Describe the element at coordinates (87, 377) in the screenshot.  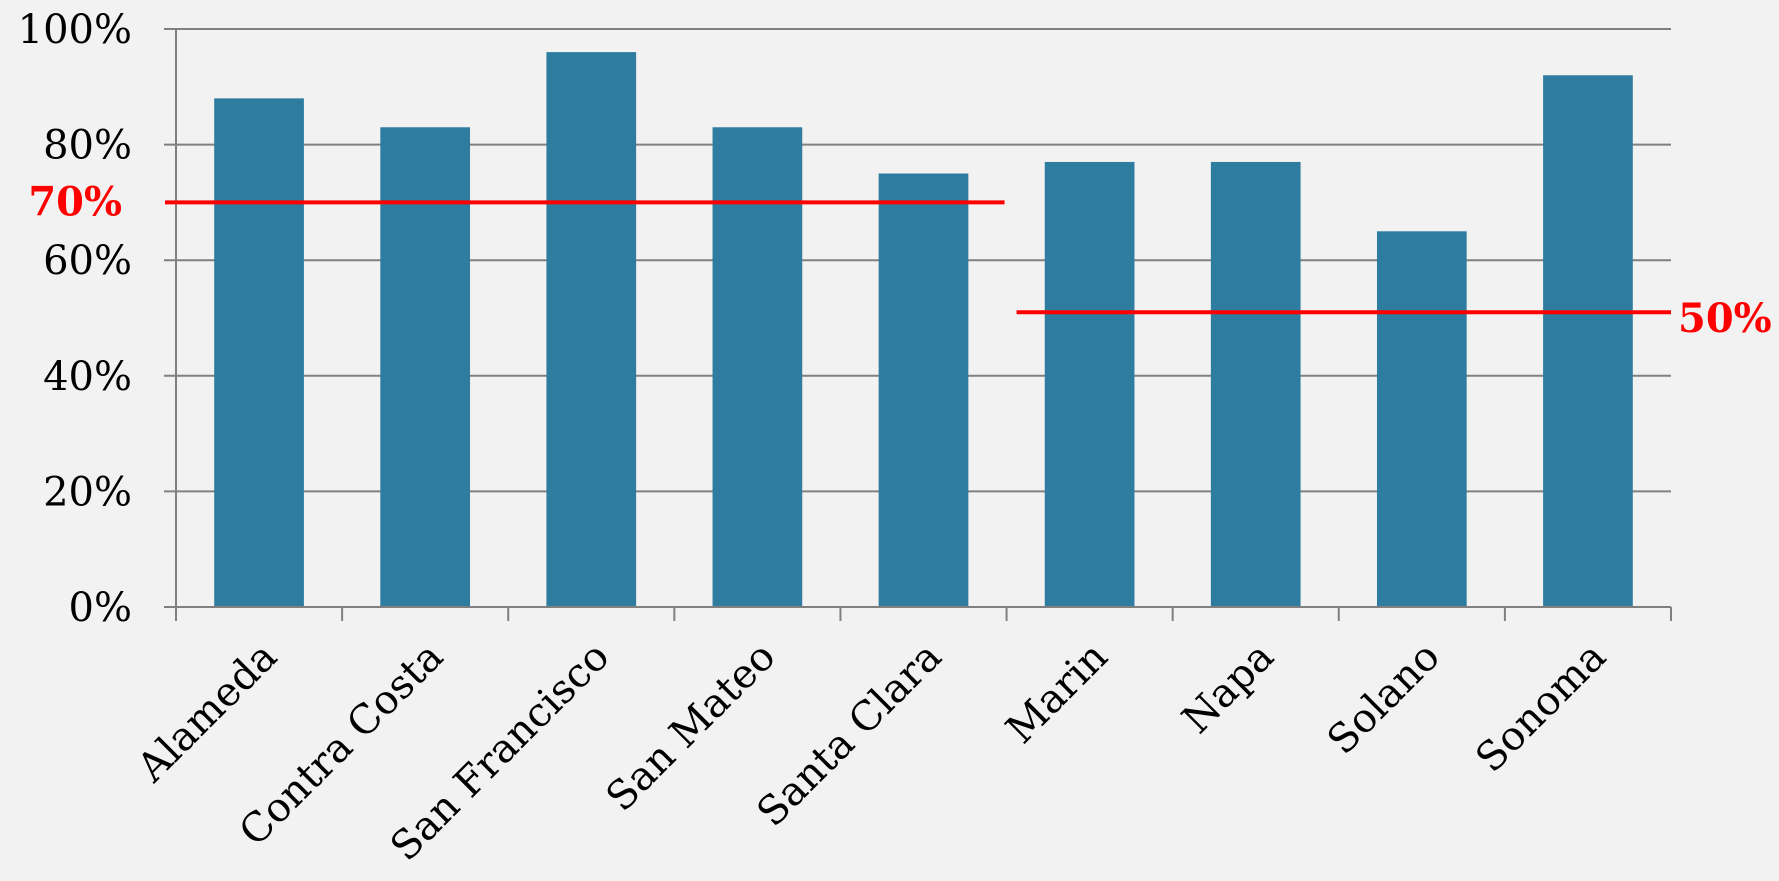
I see `y-tick-label: 40%` at that location.